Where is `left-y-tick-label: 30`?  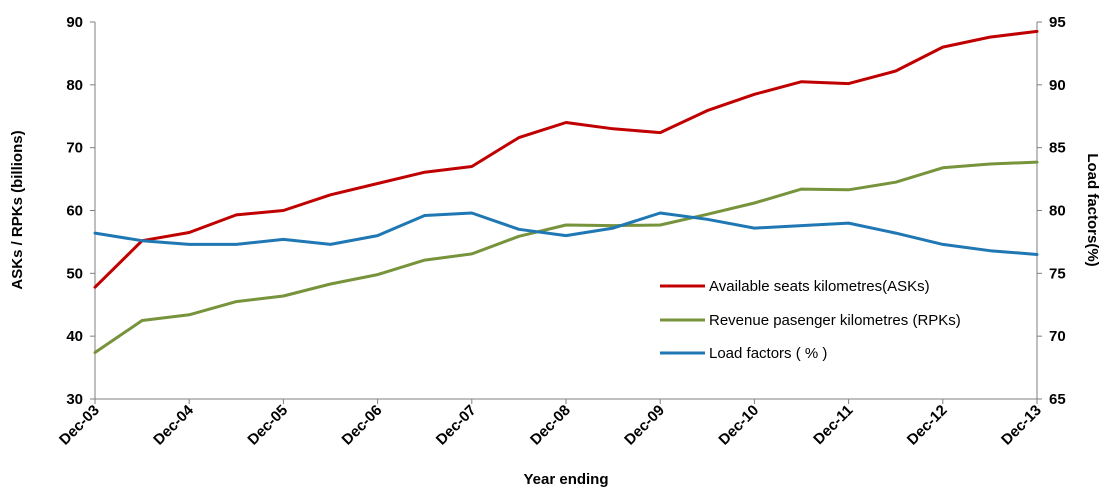 left-y-tick-label: 30 is located at coordinates (74, 399).